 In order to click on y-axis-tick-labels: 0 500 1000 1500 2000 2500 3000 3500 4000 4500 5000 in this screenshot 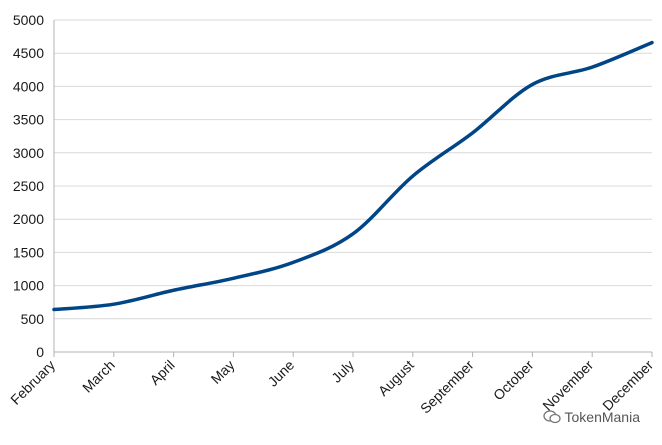, I will do `click(28, 186)`.